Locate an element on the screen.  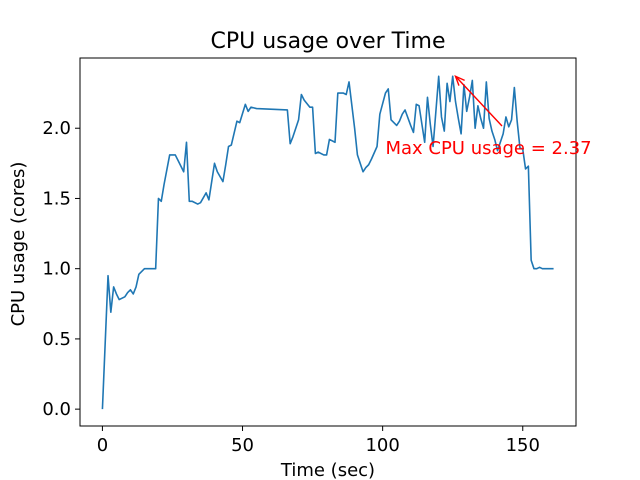
x-tick-label: 150 is located at coordinates (523, 445).